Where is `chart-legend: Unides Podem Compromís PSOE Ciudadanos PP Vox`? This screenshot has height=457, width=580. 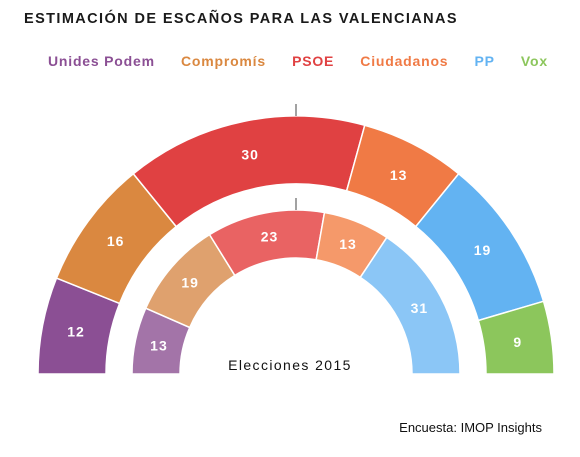 chart-legend: Unides Podem Compromís PSOE Ciudadanos PP Vox is located at coordinates (298, 61).